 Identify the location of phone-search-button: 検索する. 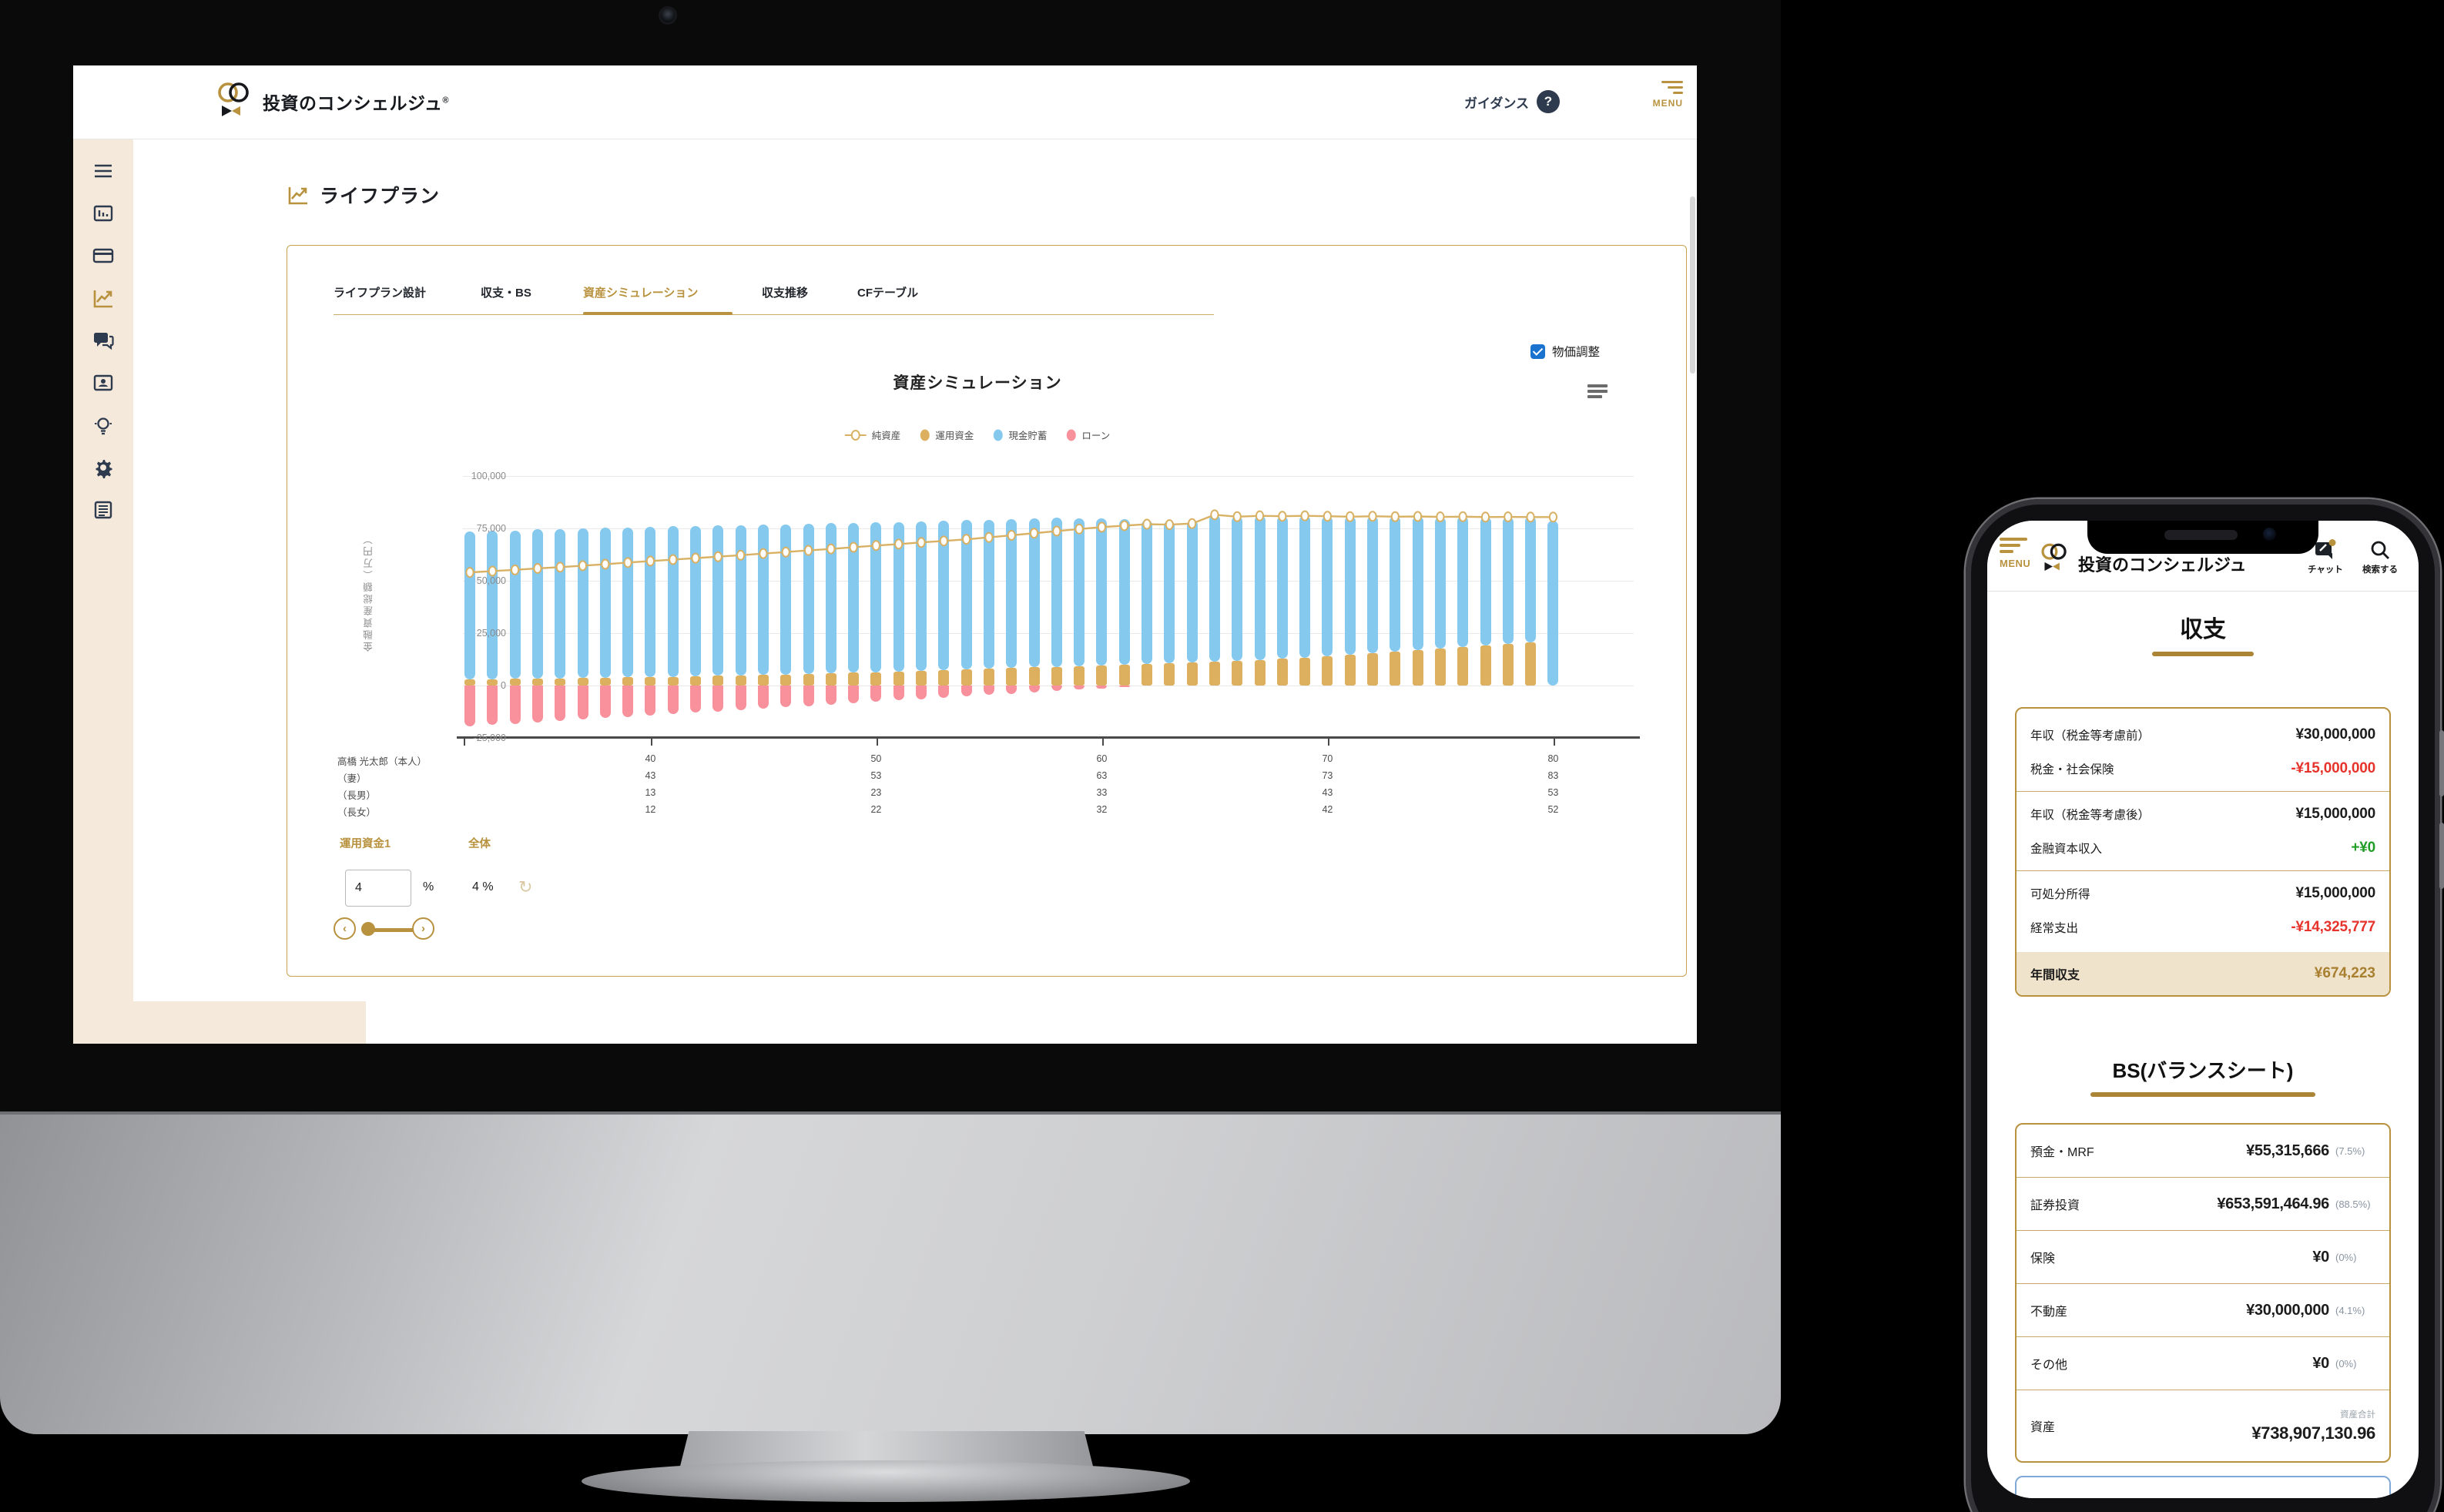
(2380, 557).